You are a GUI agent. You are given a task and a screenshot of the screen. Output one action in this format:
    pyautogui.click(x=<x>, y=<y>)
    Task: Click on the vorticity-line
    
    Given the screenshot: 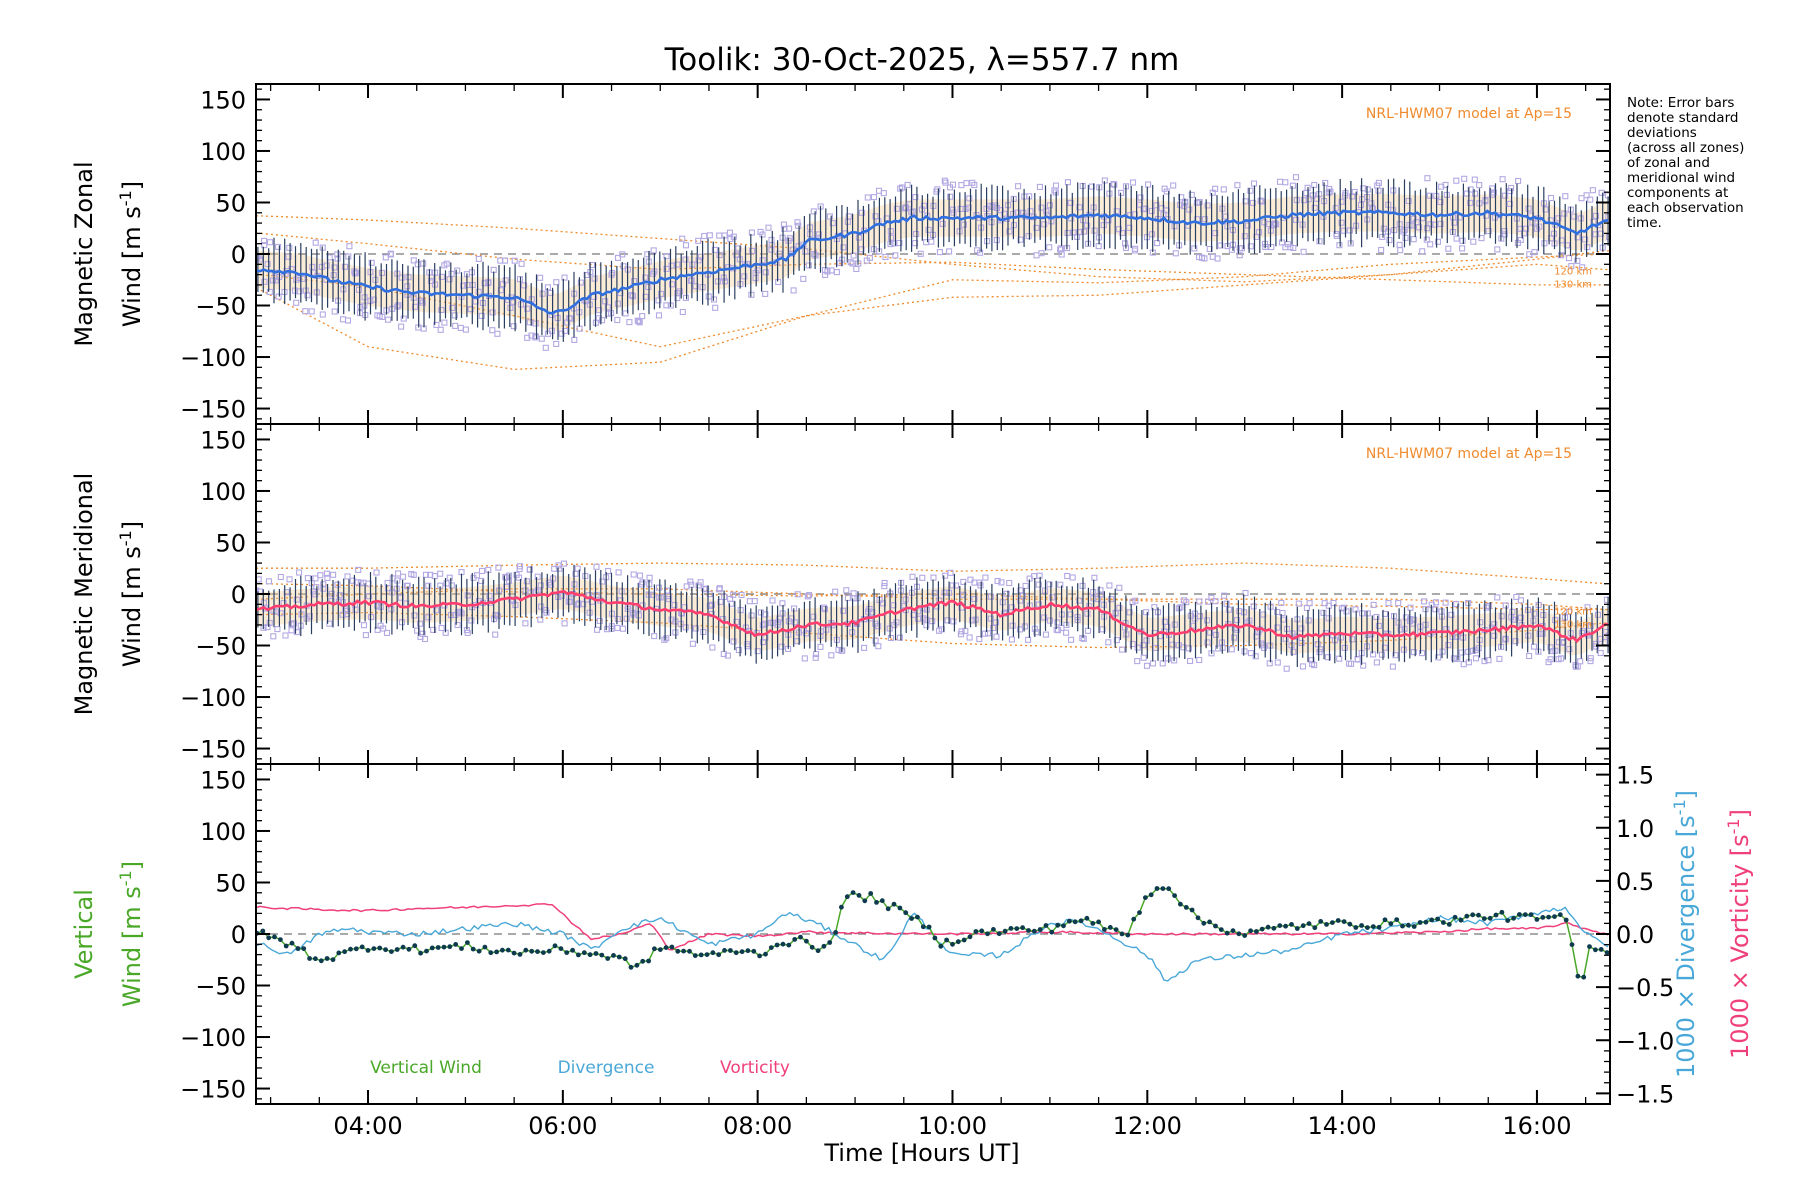 What is the action you would take?
    pyautogui.click(x=932, y=927)
    